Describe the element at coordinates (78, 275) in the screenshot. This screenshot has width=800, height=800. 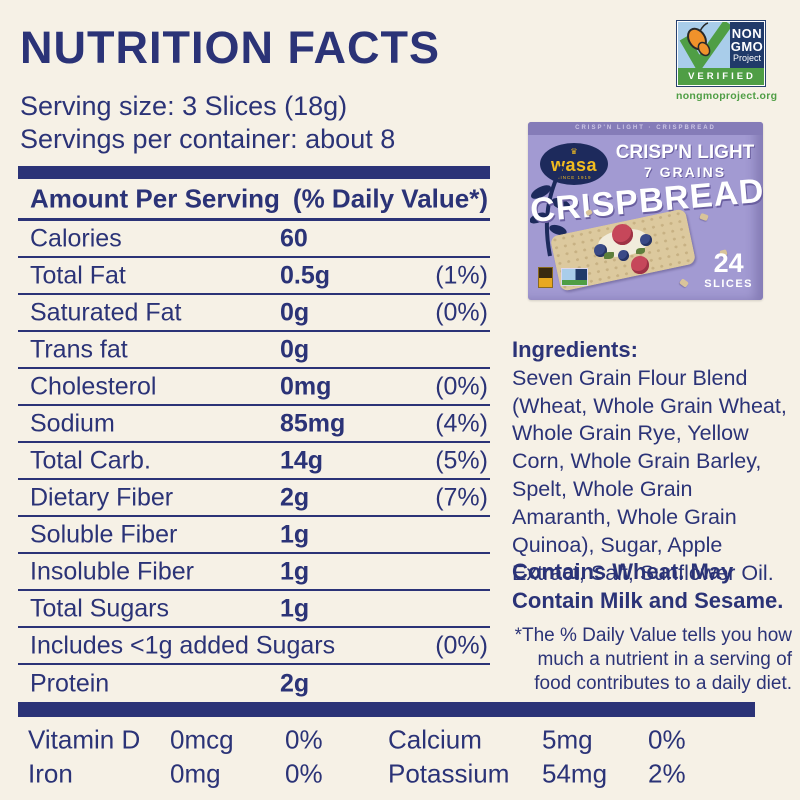
I see `nutrient-label: Total Fat` at that location.